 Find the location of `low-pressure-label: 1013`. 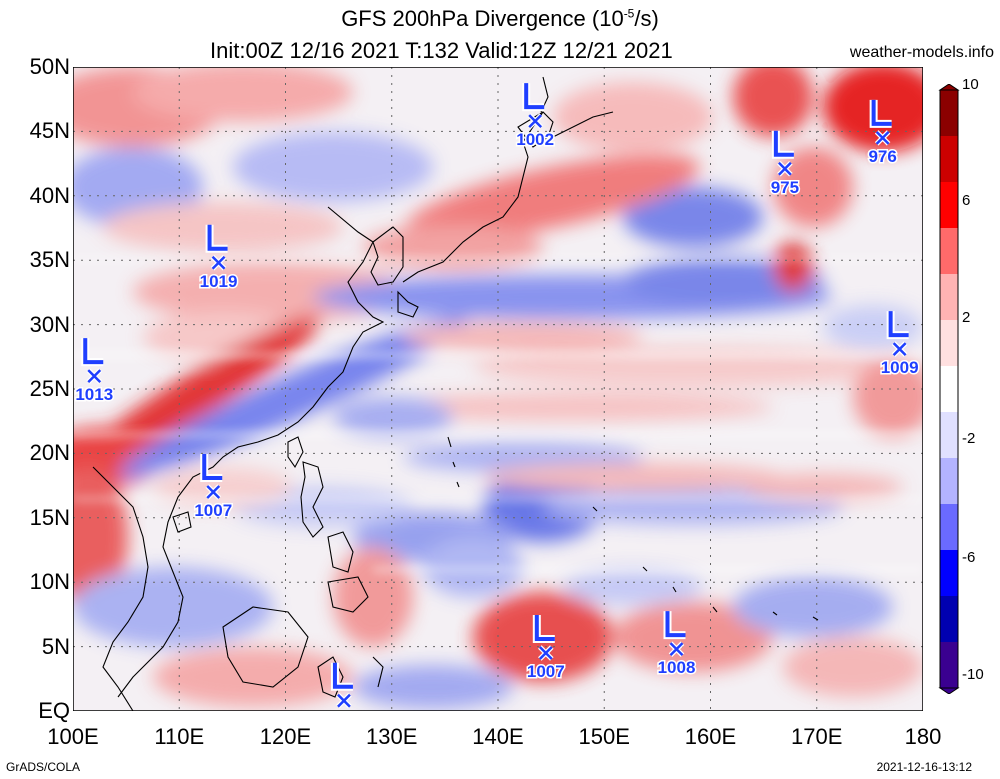

low-pressure-label: 1013 is located at coordinates (94, 394).